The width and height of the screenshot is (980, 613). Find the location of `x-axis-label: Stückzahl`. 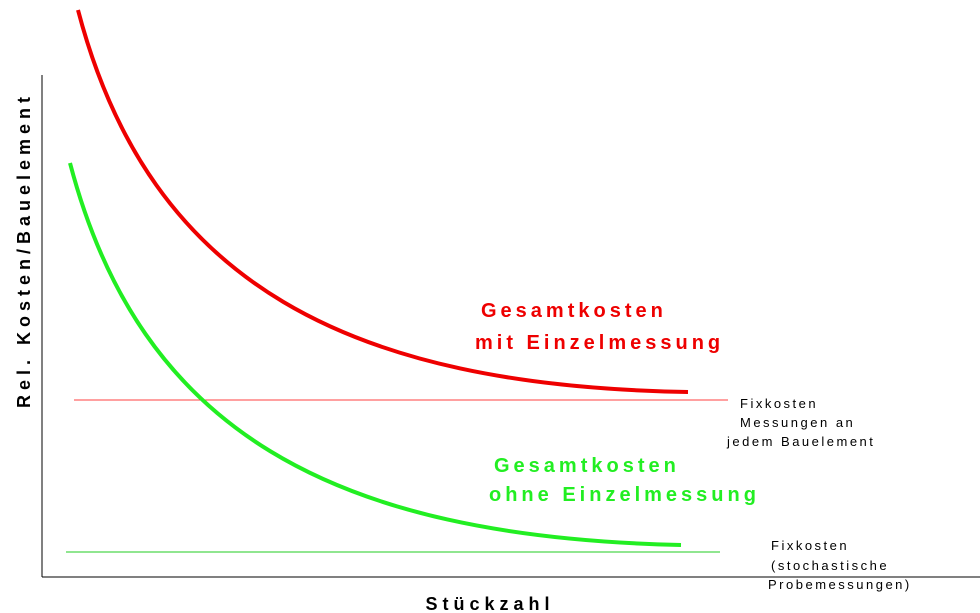

x-axis-label: Stückzahl is located at coordinates (489, 603).